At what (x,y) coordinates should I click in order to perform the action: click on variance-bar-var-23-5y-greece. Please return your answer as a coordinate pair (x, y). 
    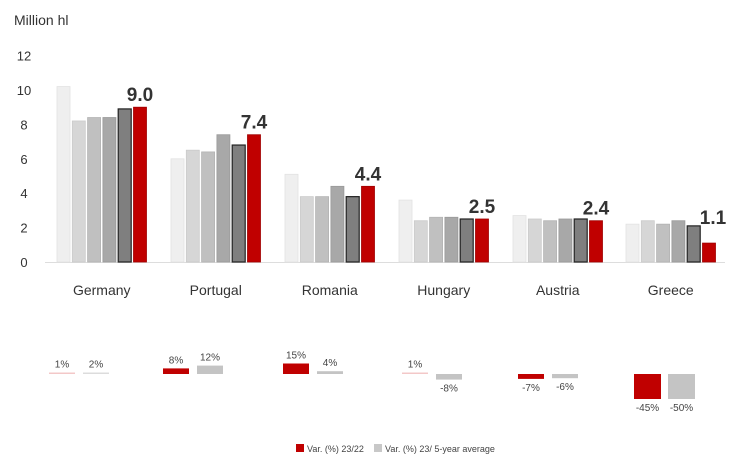
    Looking at the image, I should click on (681, 386).